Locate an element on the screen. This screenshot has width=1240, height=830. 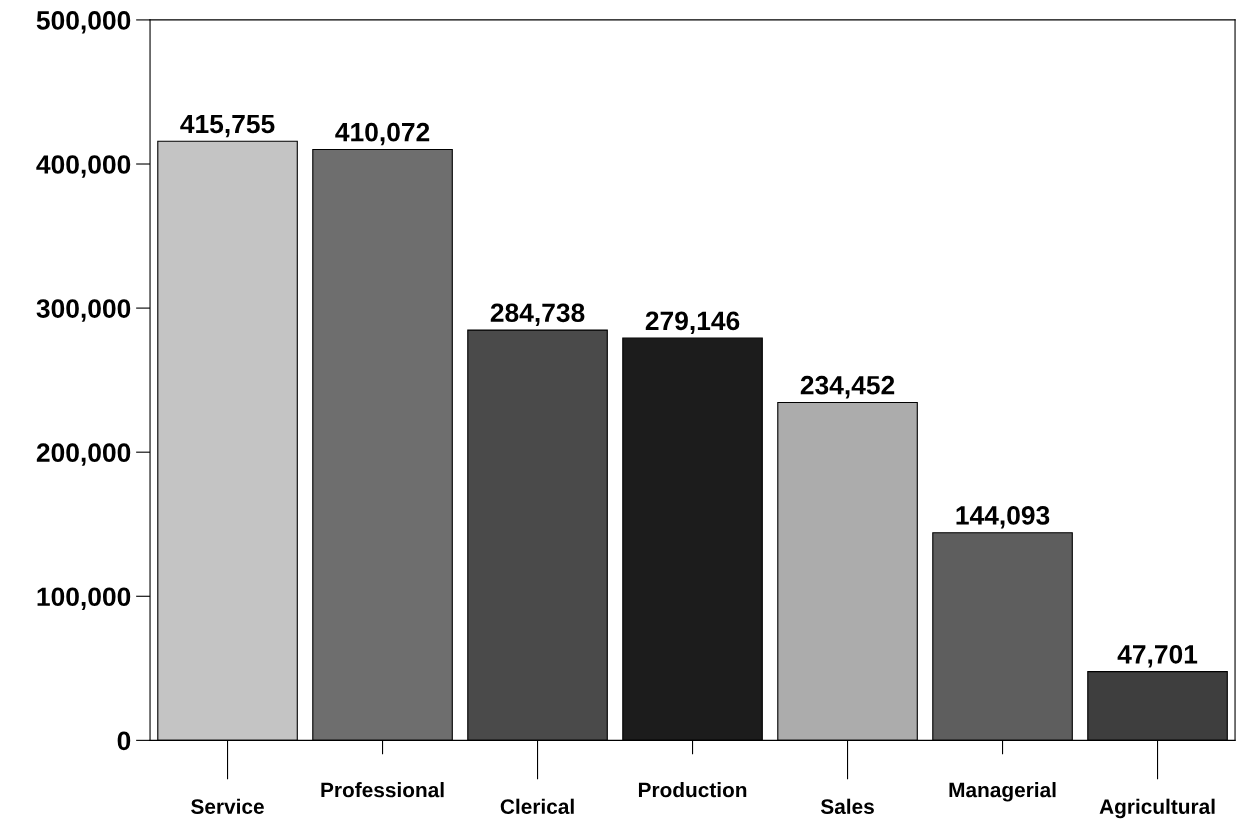
x-tick-label: Managerial is located at coordinates (1002, 792).